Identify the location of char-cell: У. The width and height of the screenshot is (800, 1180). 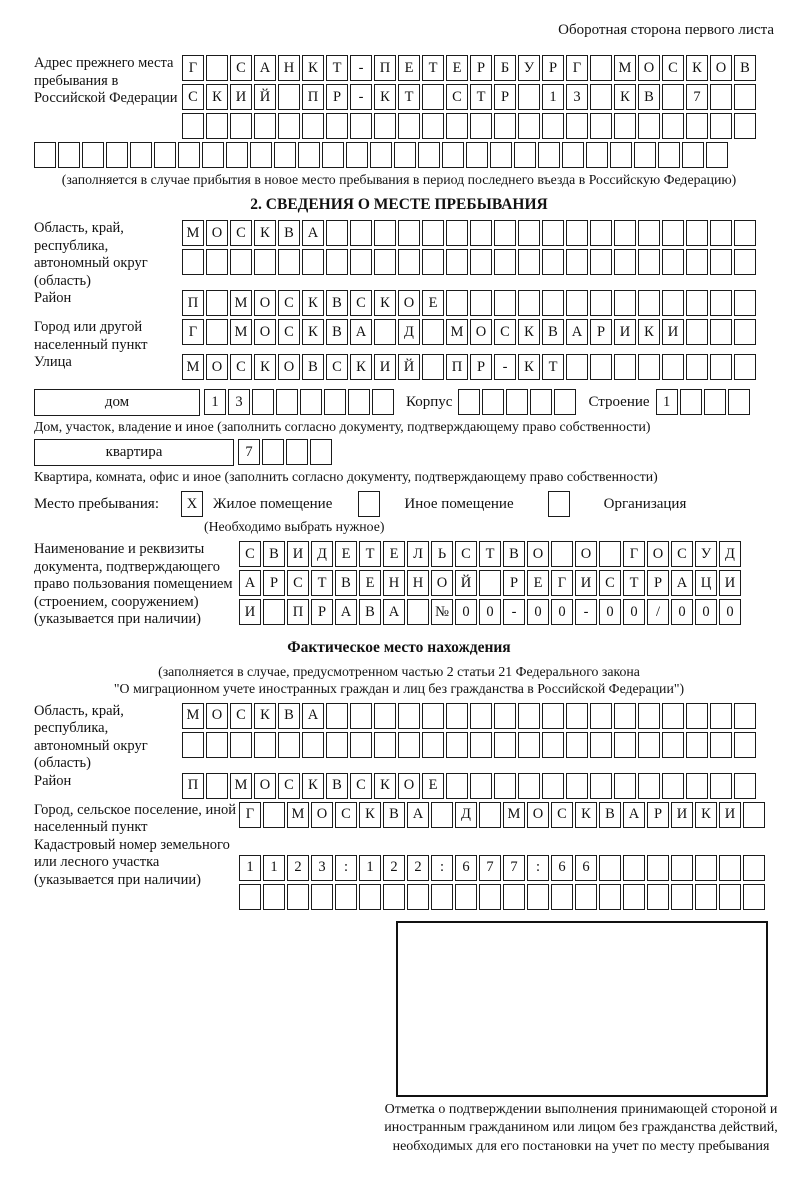
(706, 554).